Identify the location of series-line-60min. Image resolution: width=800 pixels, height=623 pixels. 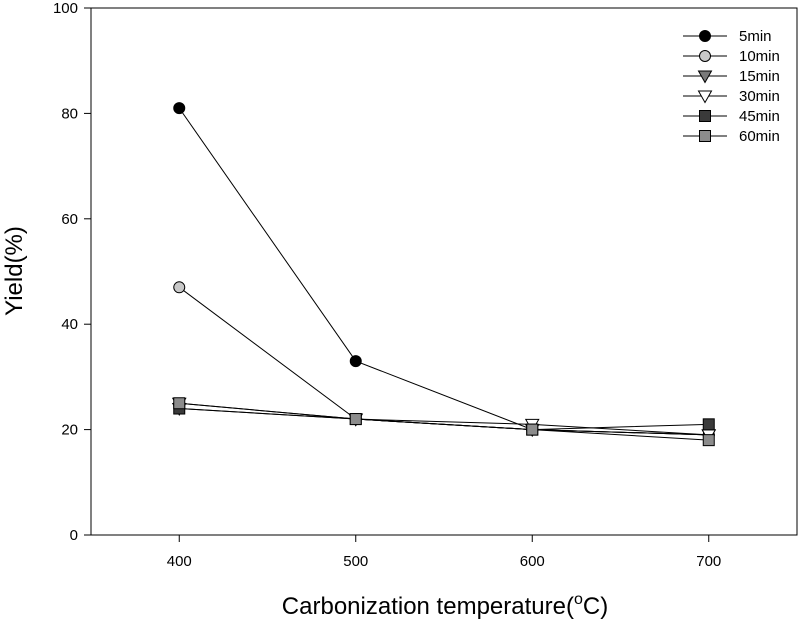
(444, 421).